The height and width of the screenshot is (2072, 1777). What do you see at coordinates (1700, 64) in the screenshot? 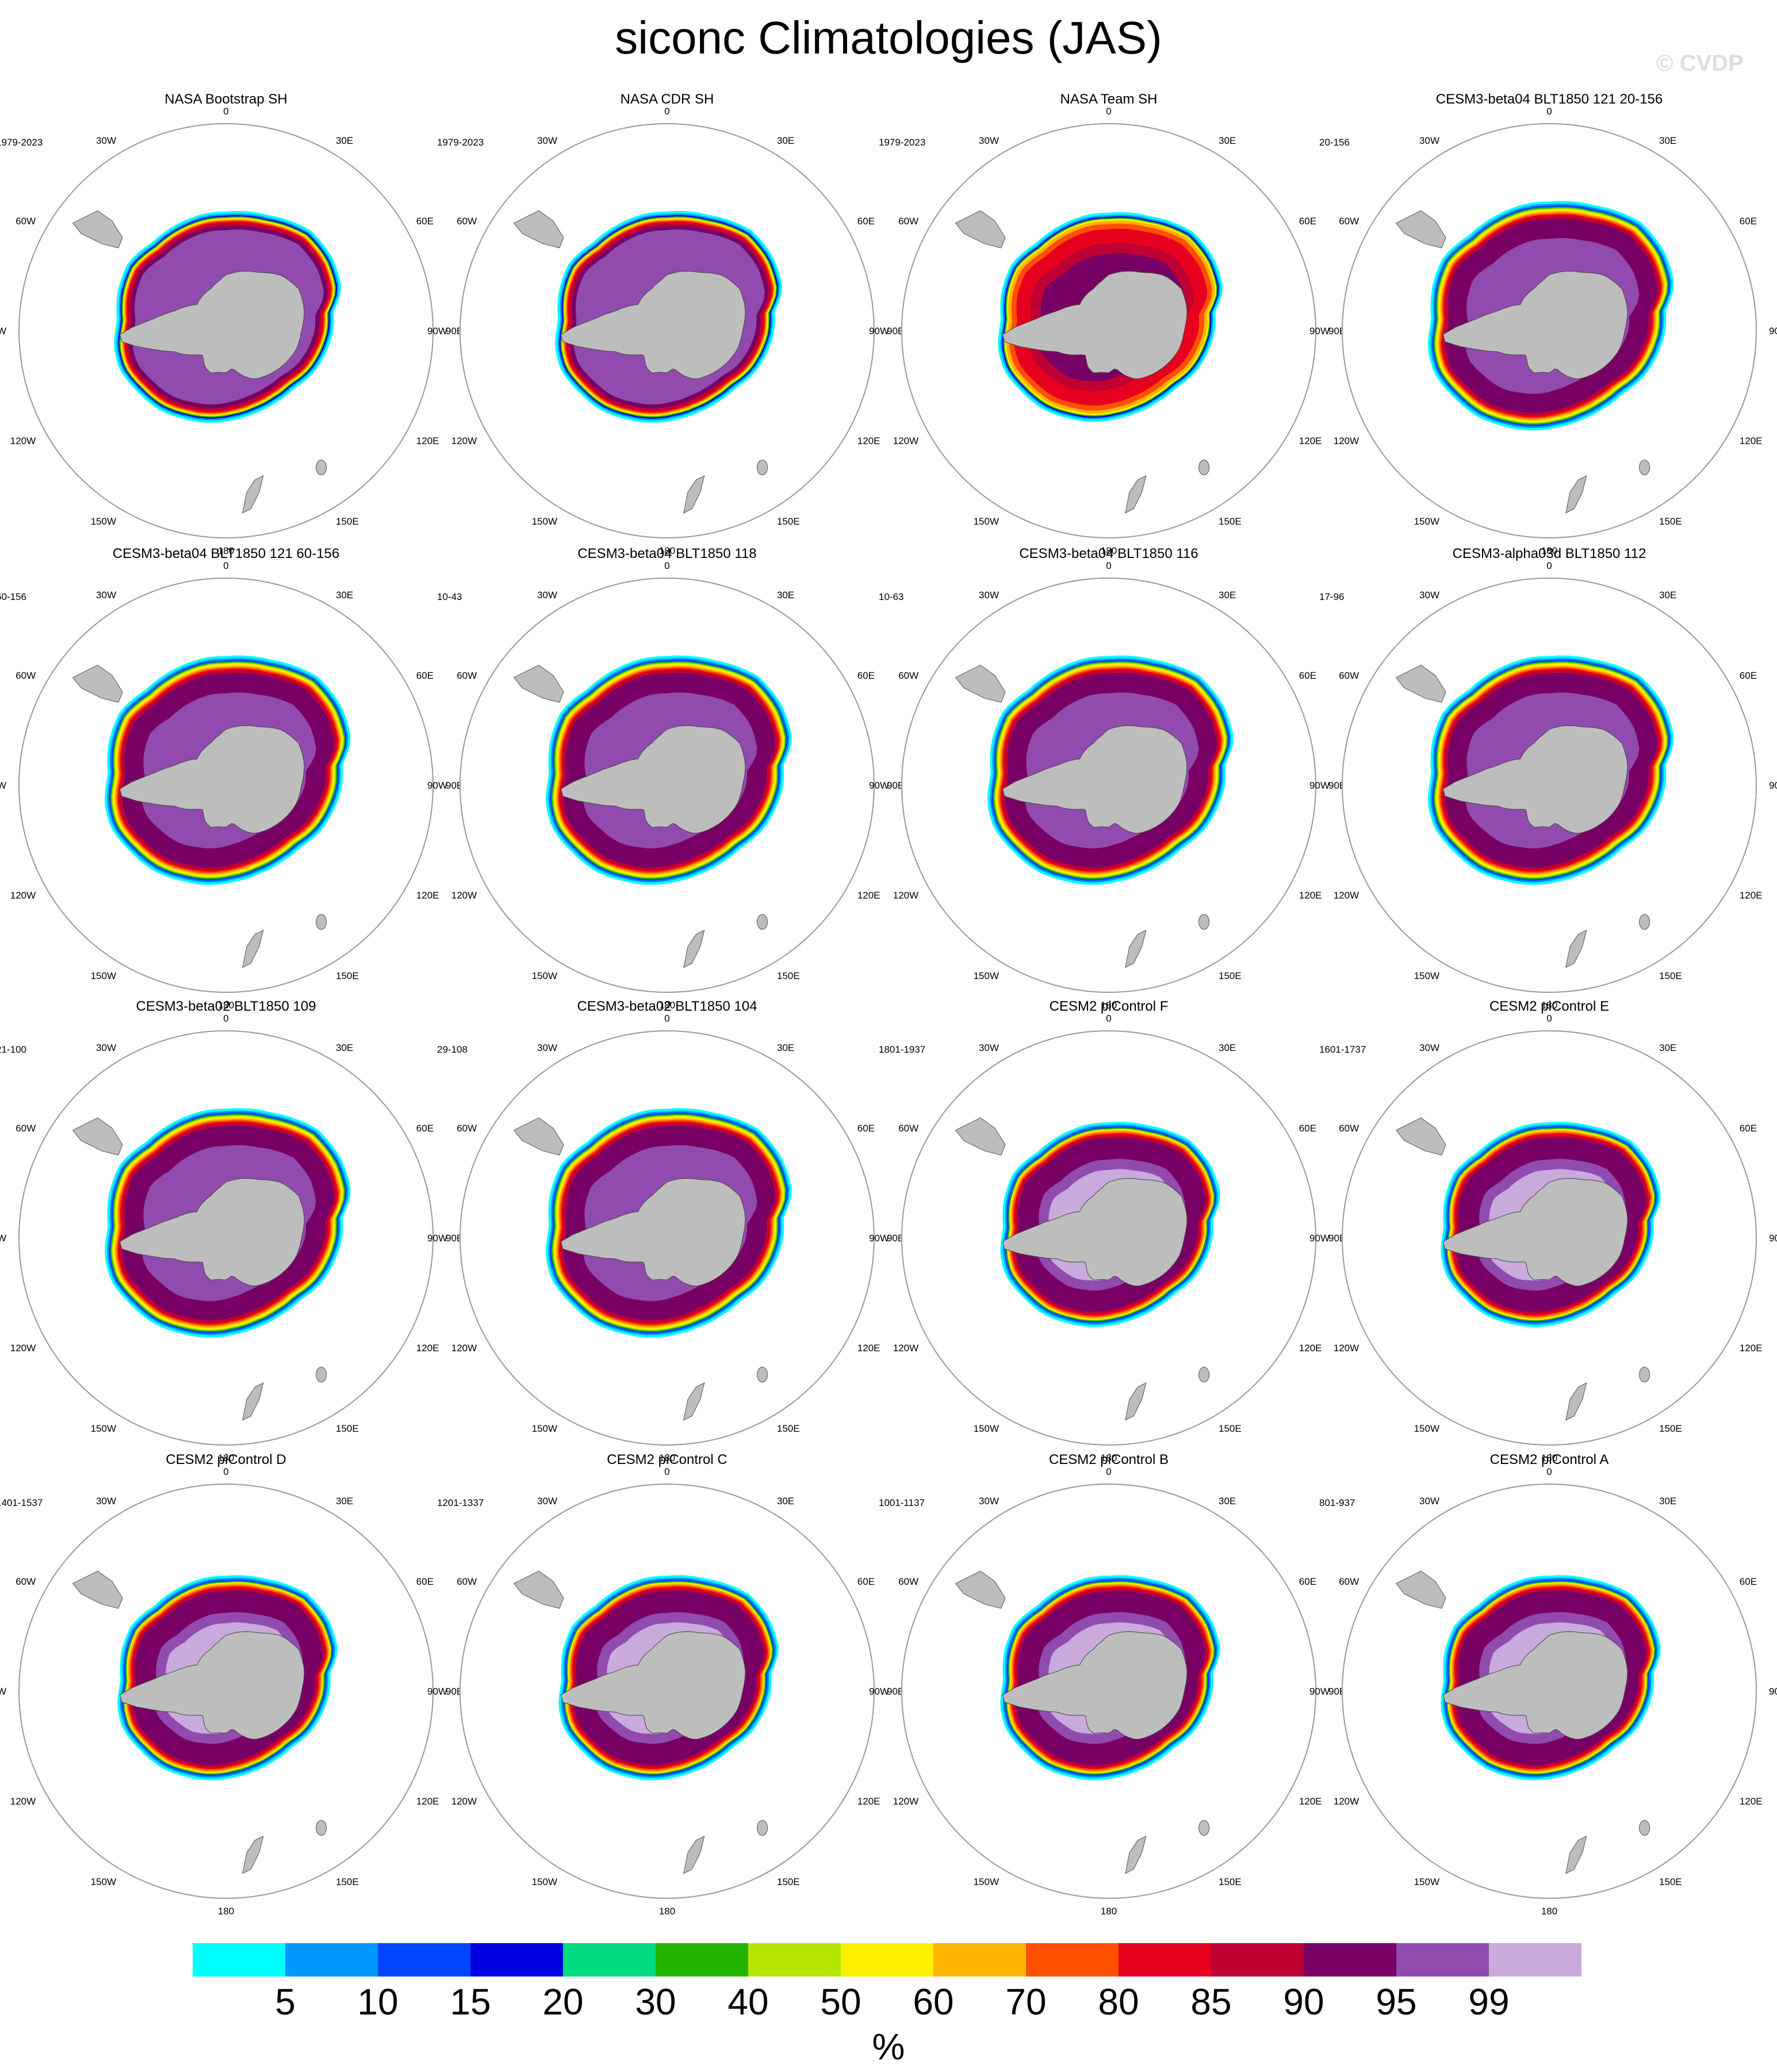
I see `watermark: © CVDP` at bounding box center [1700, 64].